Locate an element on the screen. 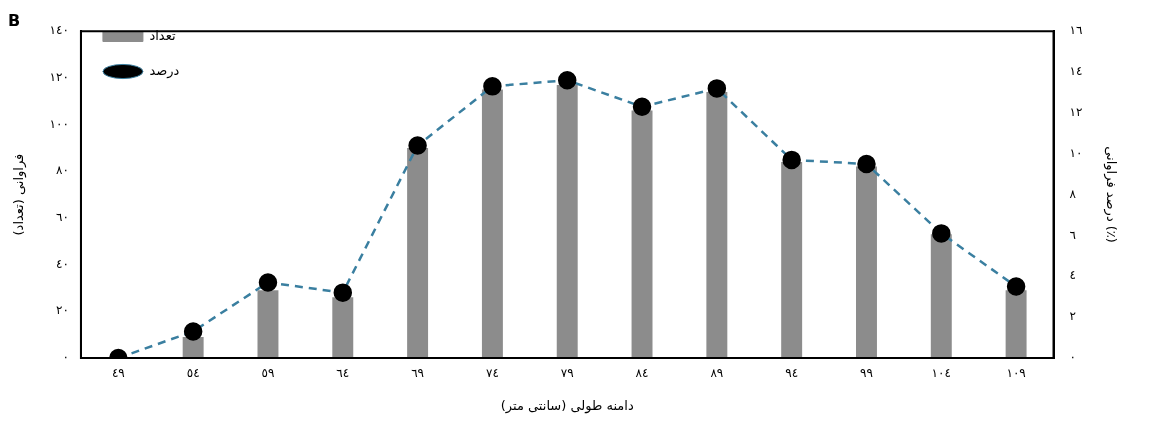 The height and width of the screenshot is (426, 1154). x-axis-title: دامنه طولی (سانتی متر) is located at coordinates (567, 405).